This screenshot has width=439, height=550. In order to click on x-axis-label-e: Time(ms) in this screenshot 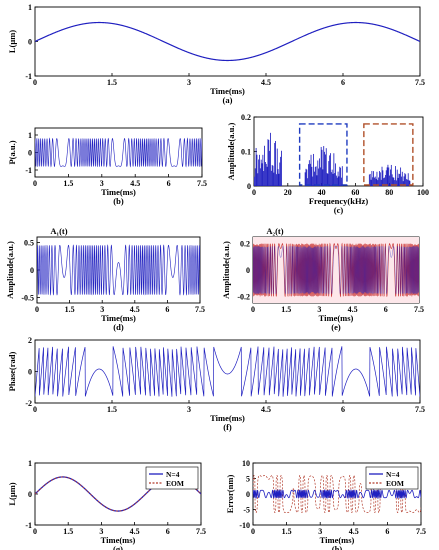, I will do `click(336, 318)`.